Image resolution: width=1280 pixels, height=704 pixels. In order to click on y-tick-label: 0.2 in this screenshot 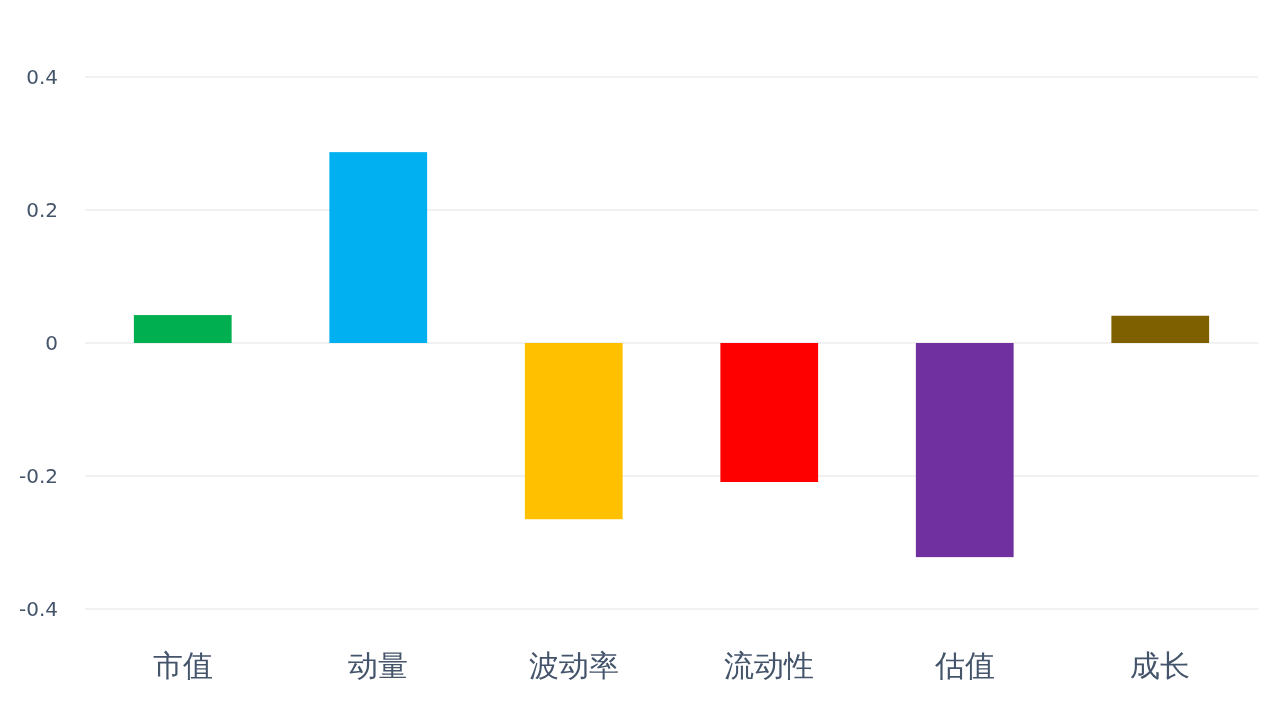, I will do `click(42, 210)`.